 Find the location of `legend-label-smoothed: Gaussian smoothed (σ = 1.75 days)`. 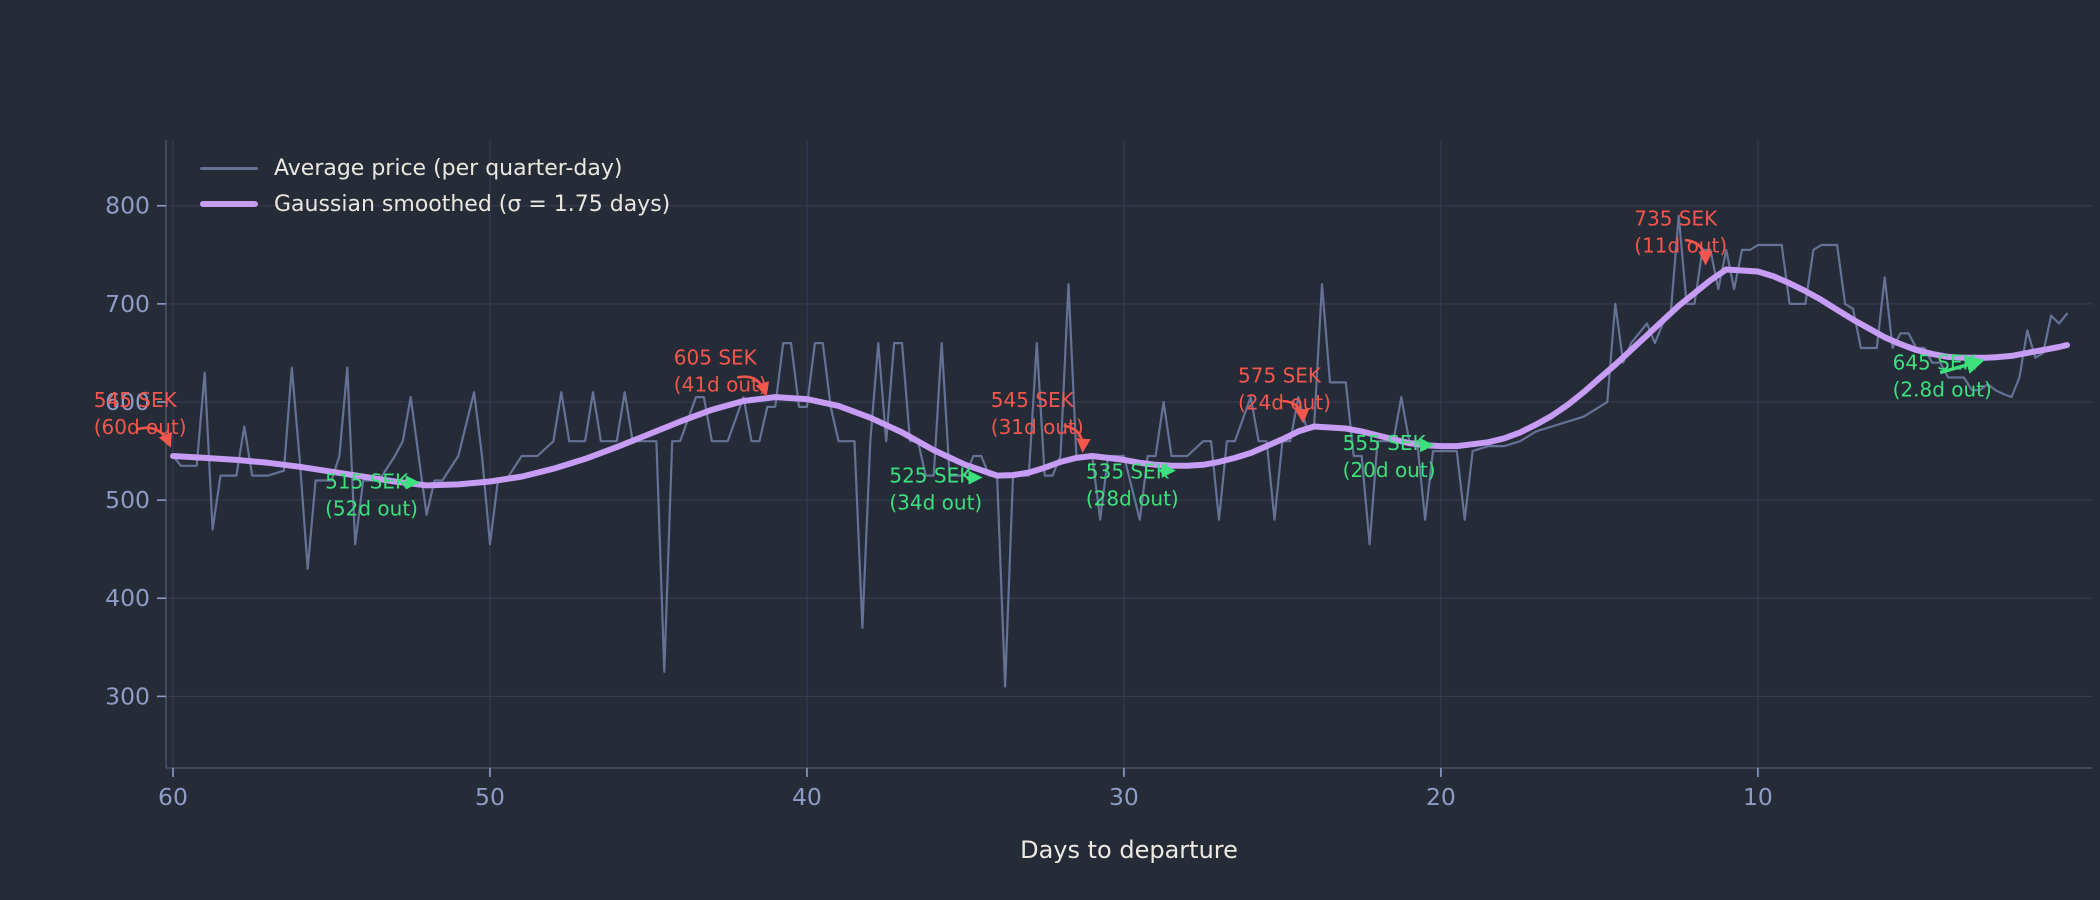

legend-label-smoothed: Gaussian smoothed (σ = 1.75 days) is located at coordinates (472, 204).